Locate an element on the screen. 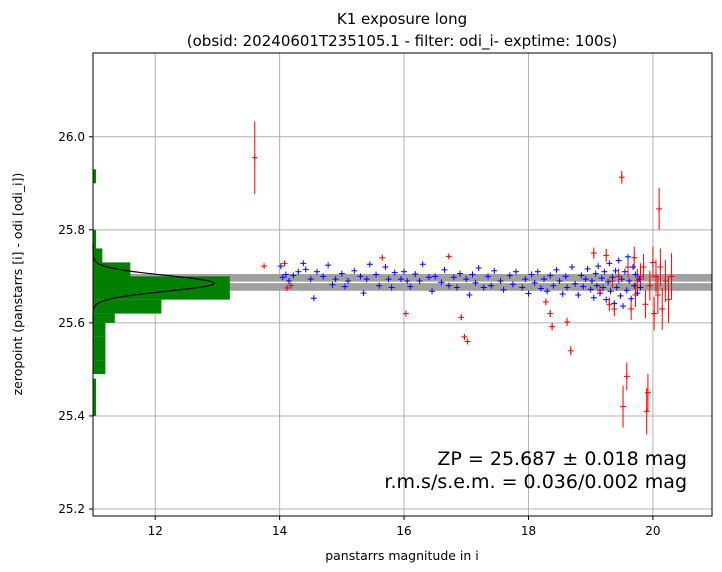 This screenshot has height=572, width=722. x-tick-label: 18 is located at coordinates (528, 531).